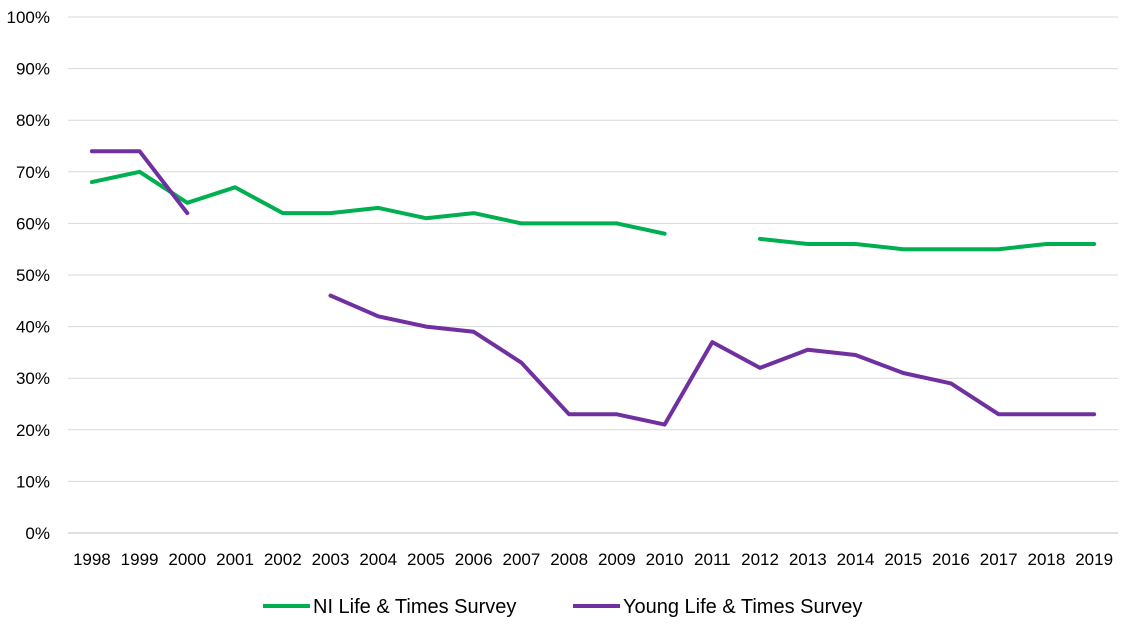 The height and width of the screenshot is (641, 1128). I want to click on x-tick-label: 2011, so click(712, 559).